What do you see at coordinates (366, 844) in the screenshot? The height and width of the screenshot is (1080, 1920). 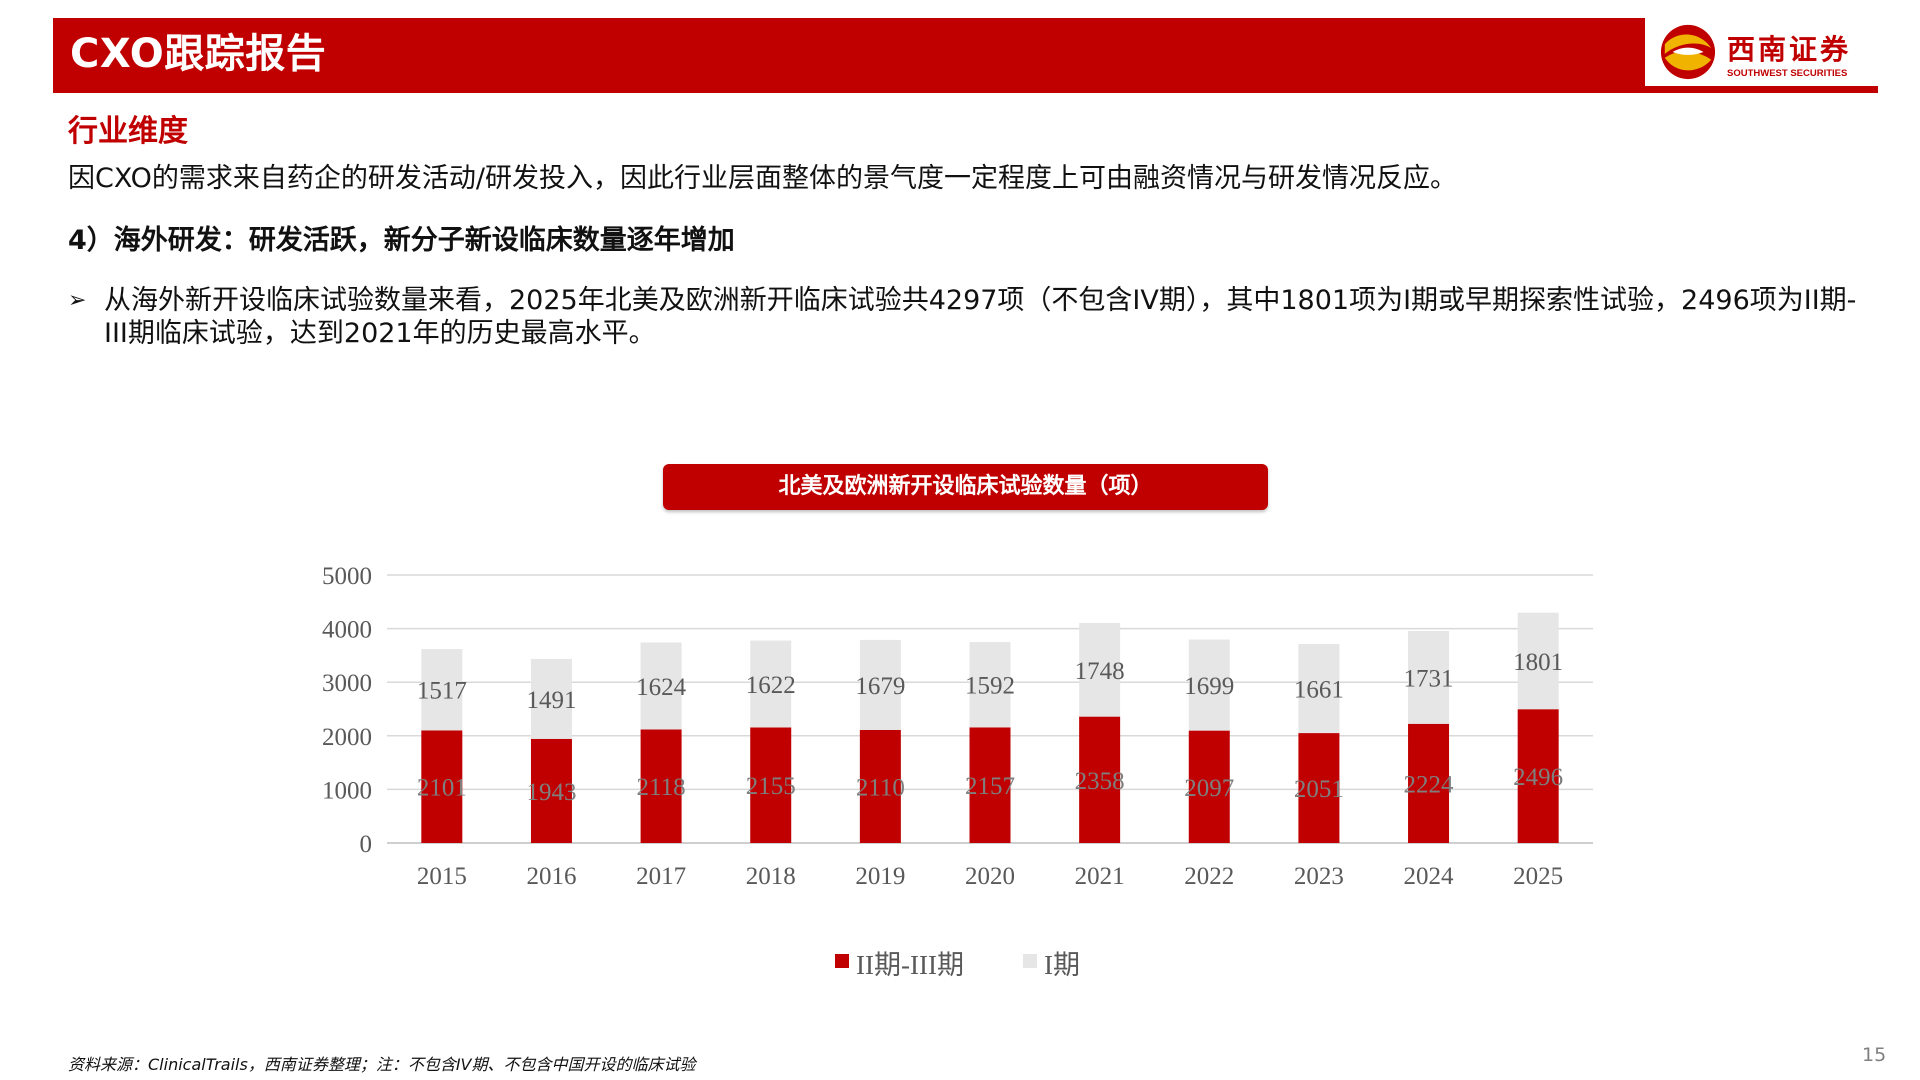 I see `y-tick-label: 0` at bounding box center [366, 844].